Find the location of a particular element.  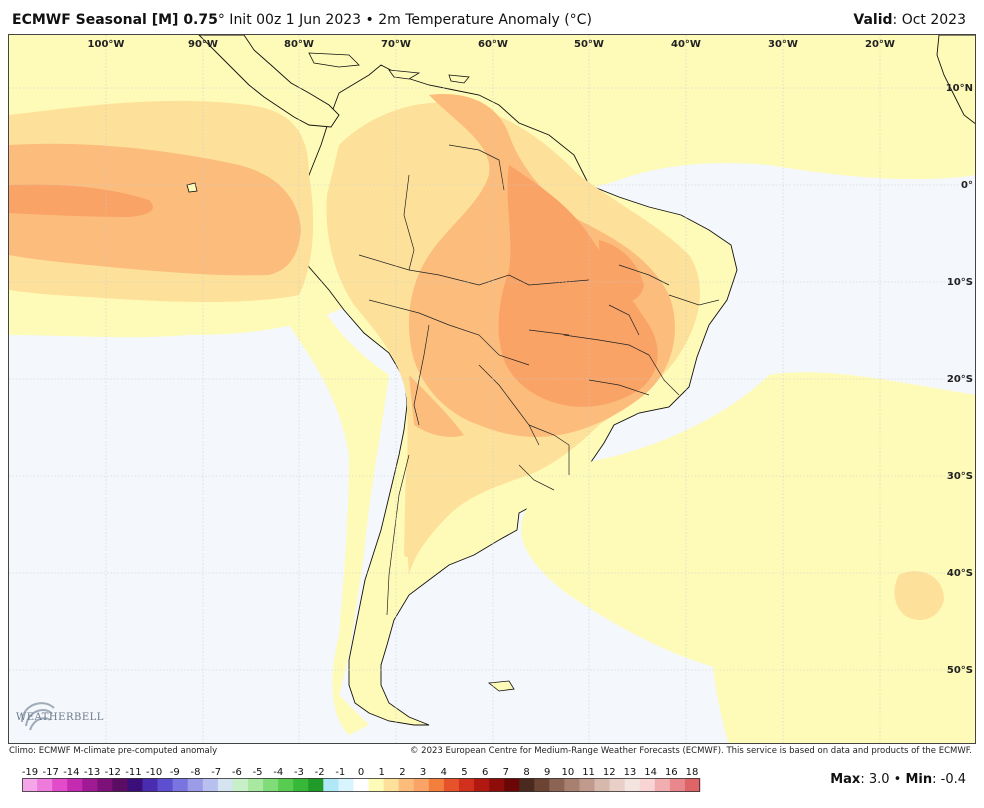

anomaly-band-3-northeast is located at coordinates (621, 271).